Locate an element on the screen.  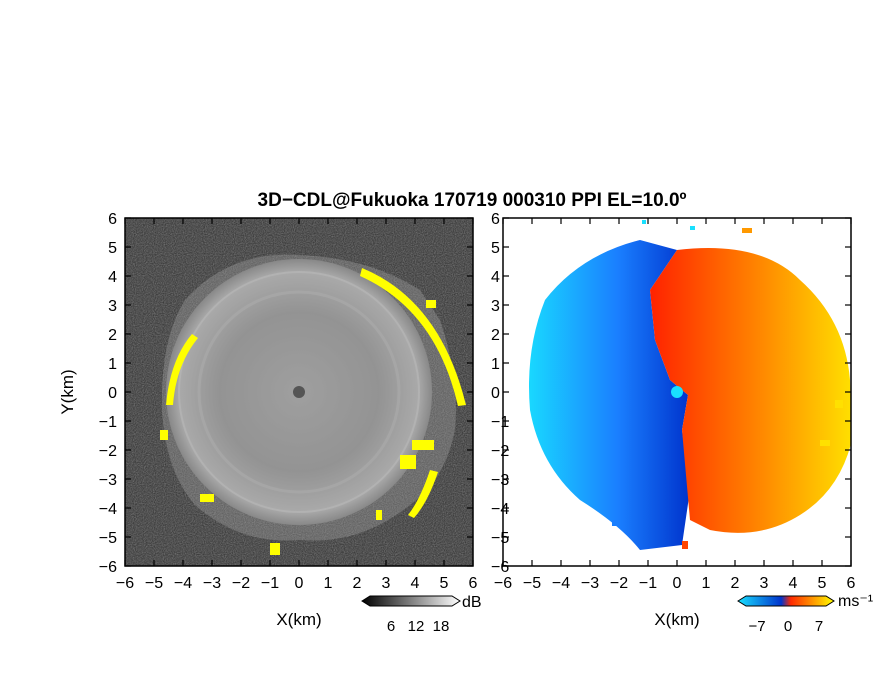
left-ylabel: Y(km) is located at coordinates (67, 391).